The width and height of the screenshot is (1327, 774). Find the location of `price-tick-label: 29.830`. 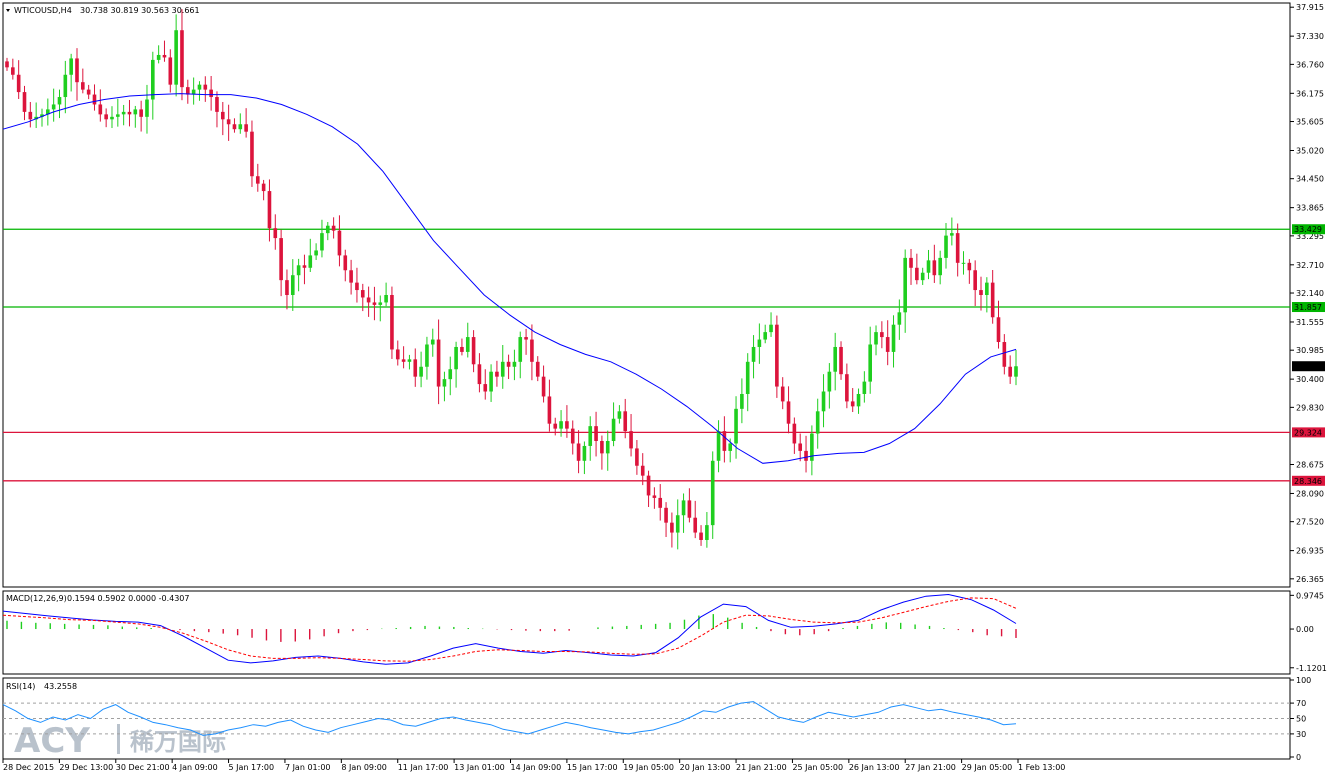

price-tick-label: 29.830 is located at coordinates (1310, 407).